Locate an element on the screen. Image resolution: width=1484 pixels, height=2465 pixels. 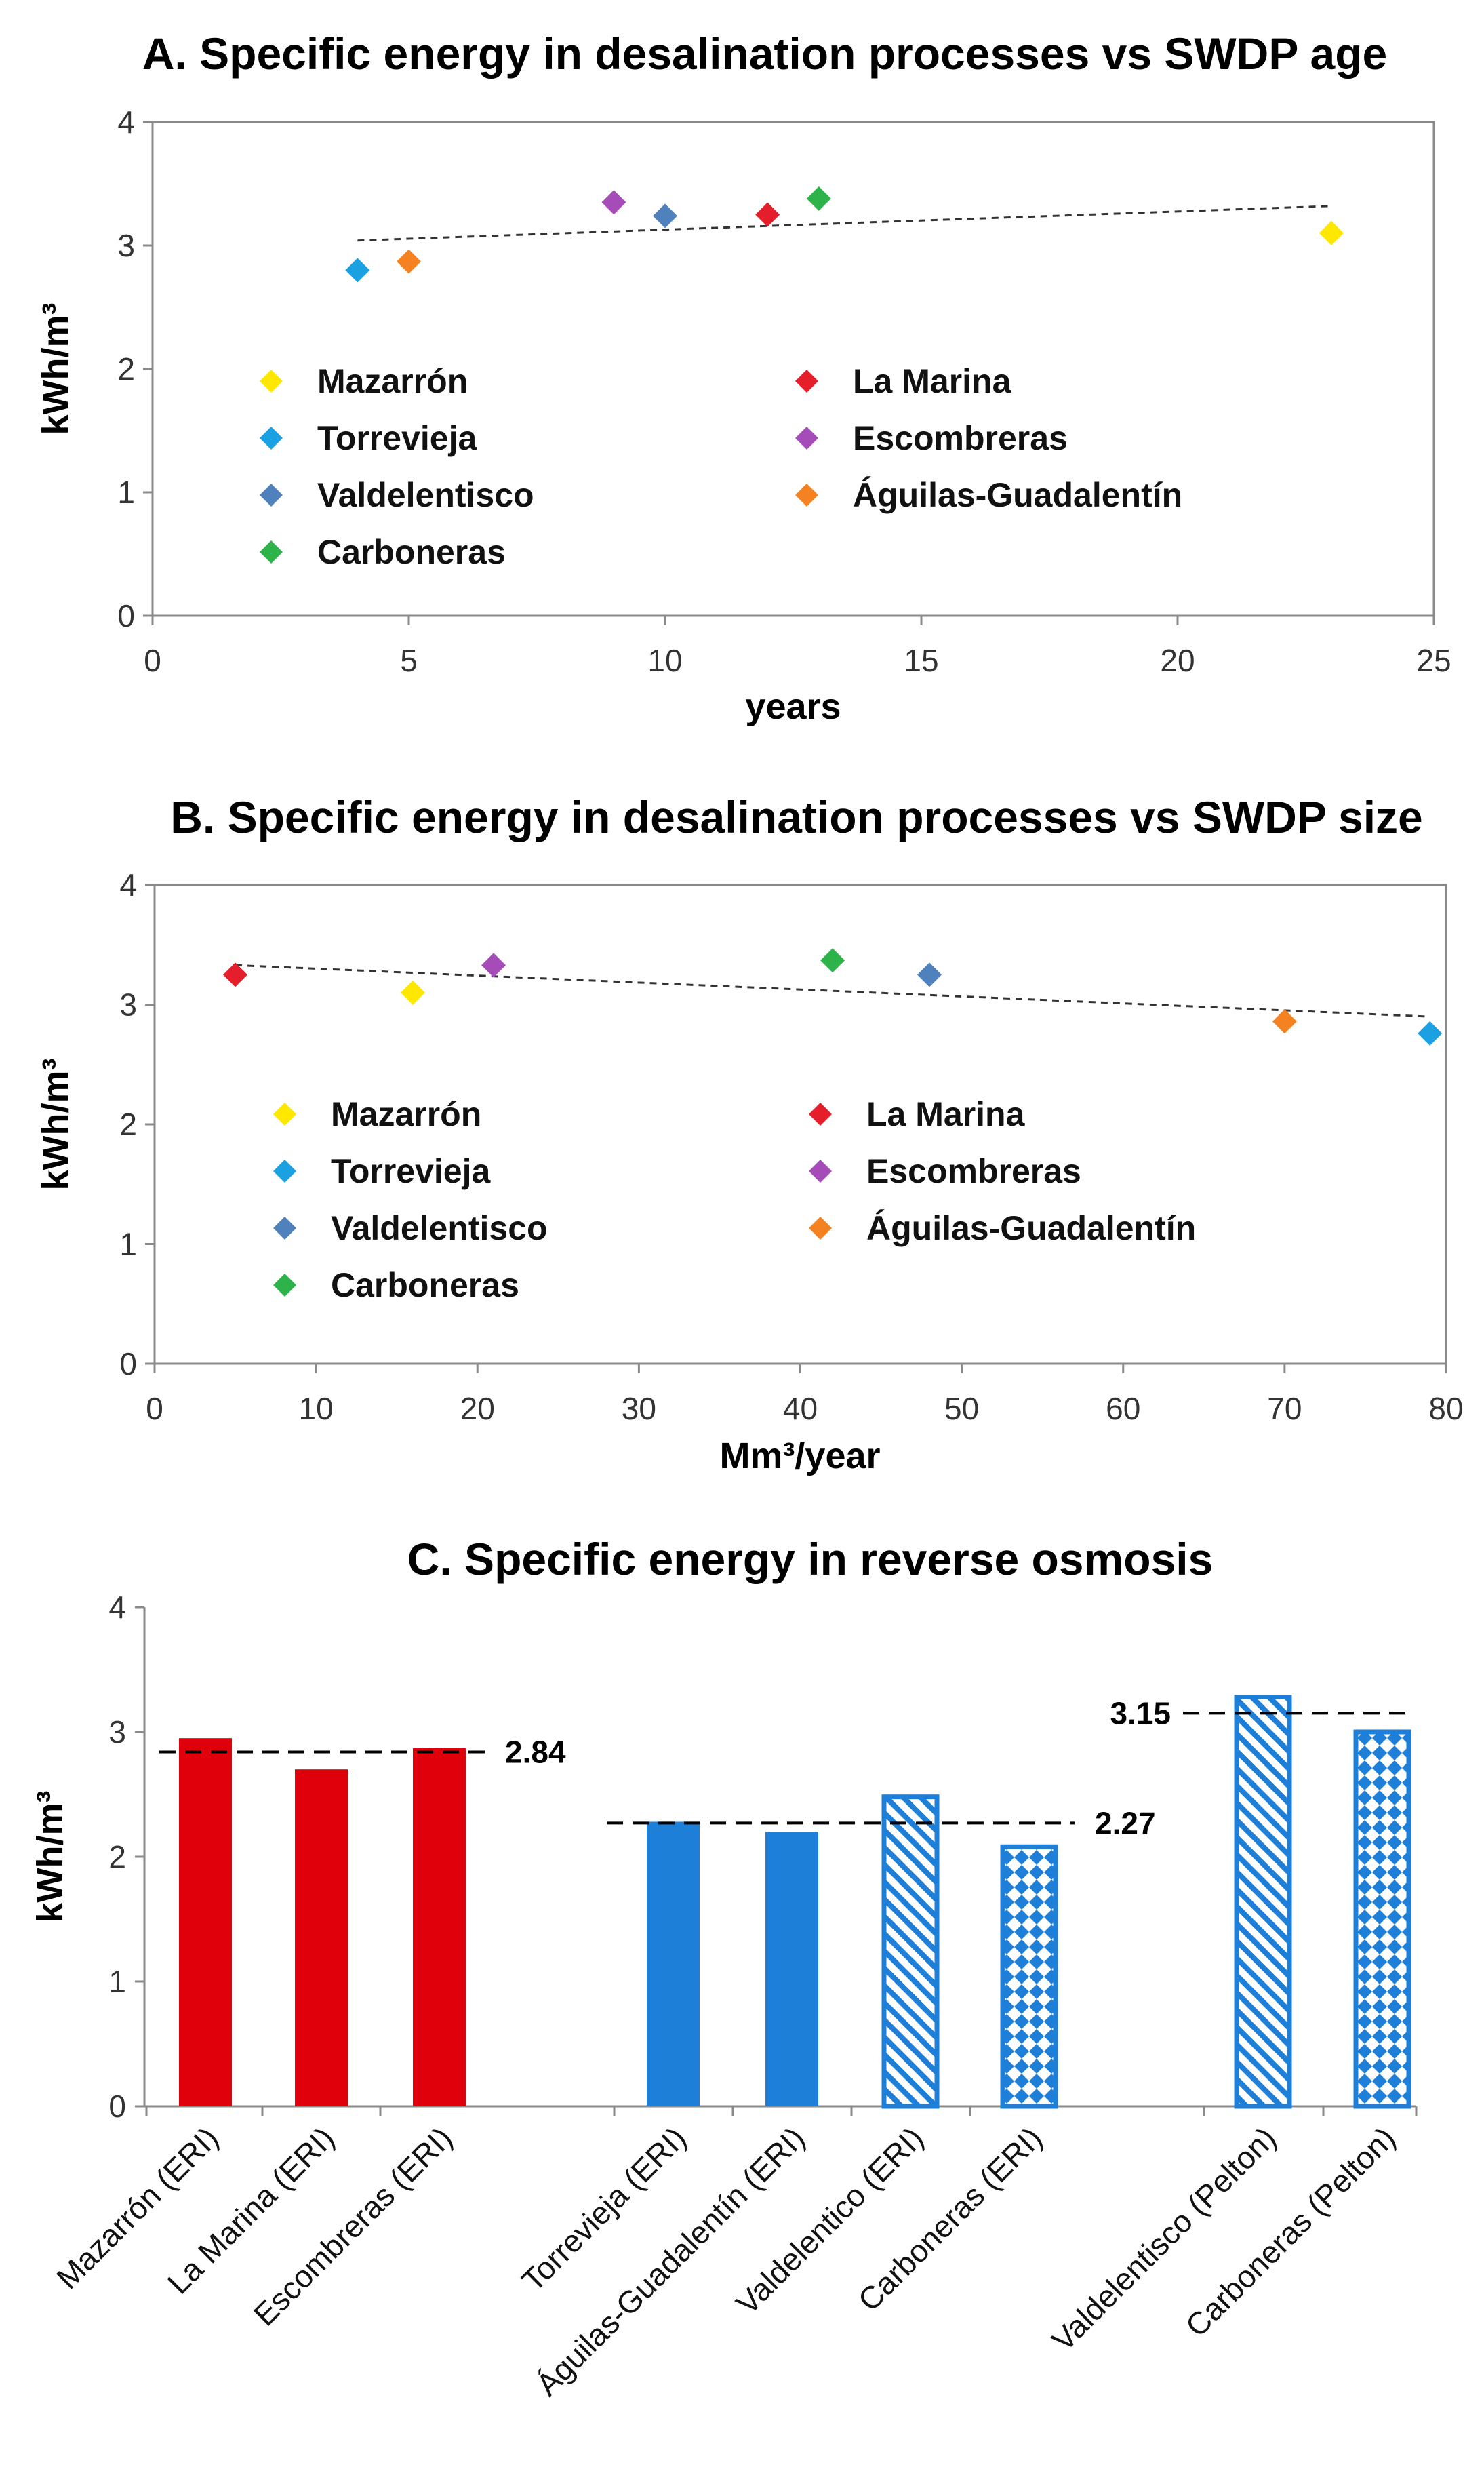
bar--guilas-guadalent-n-eri is located at coordinates (791, 1969).